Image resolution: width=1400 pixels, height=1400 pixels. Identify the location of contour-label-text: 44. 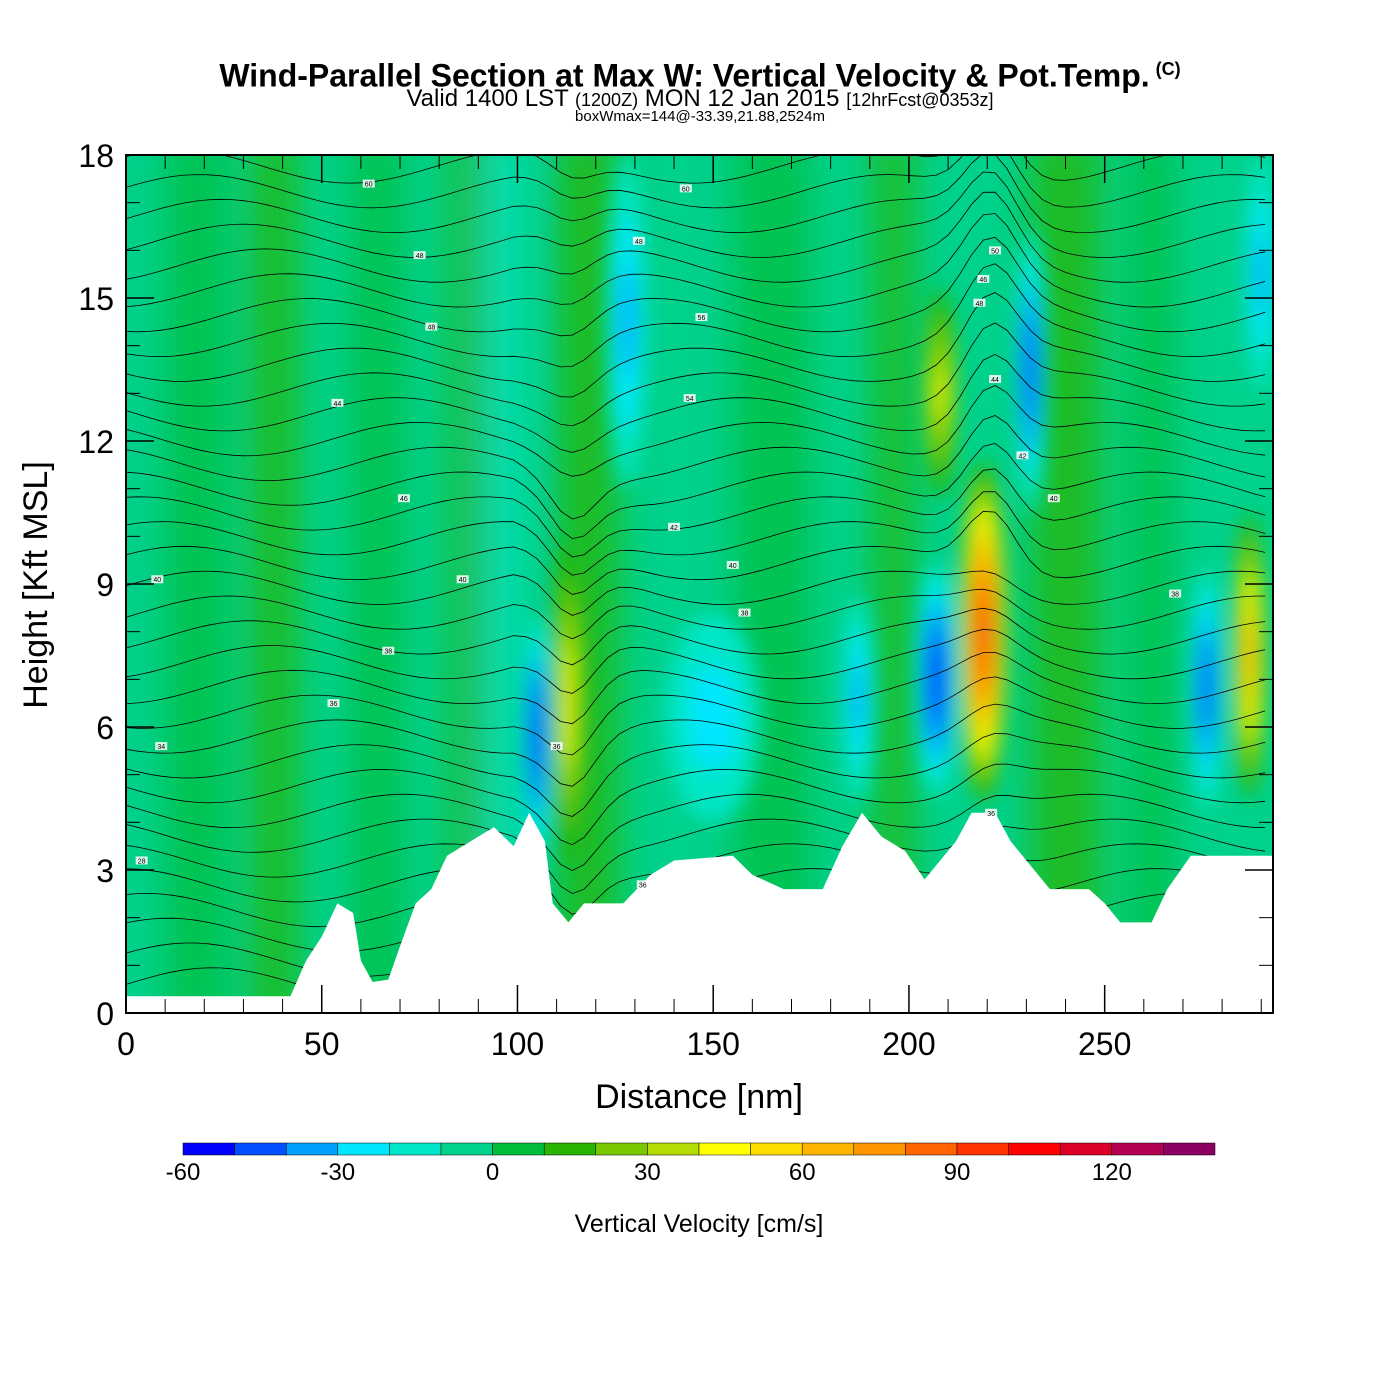
(995, 380).